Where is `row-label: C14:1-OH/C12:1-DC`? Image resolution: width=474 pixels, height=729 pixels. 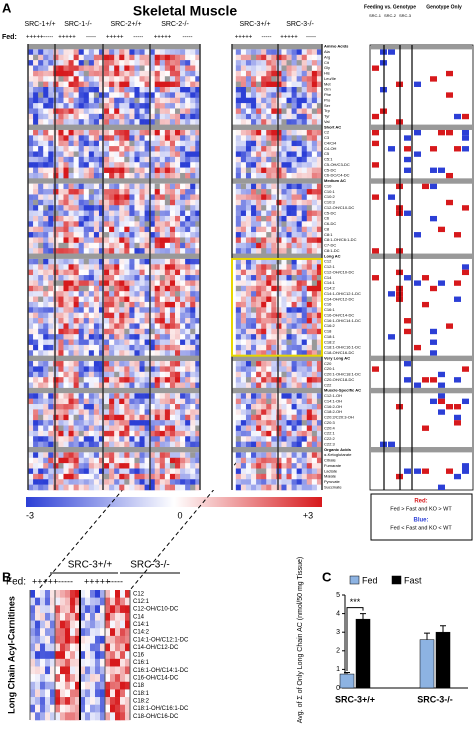
row-label: C14:1-OH/C12:1-DC is located at coordinates (342, 293).